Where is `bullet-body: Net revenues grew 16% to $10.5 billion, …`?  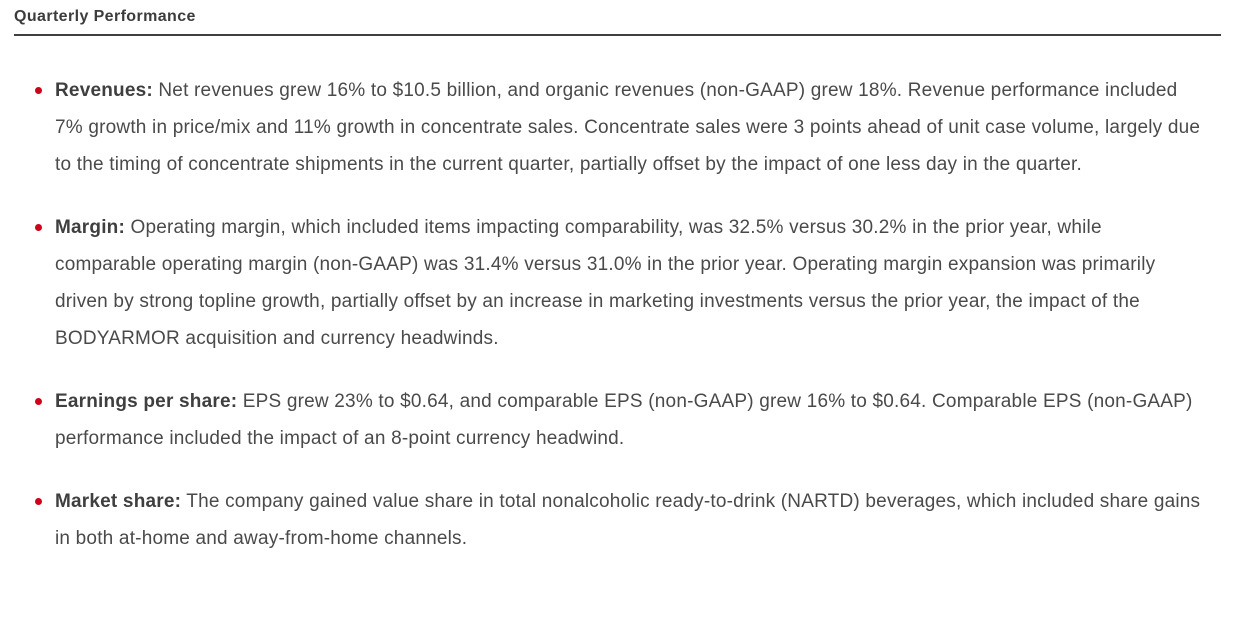
bullet-body: Net revenues grew 16% to $10.5 billion, … is located at coordinates (628, 127).